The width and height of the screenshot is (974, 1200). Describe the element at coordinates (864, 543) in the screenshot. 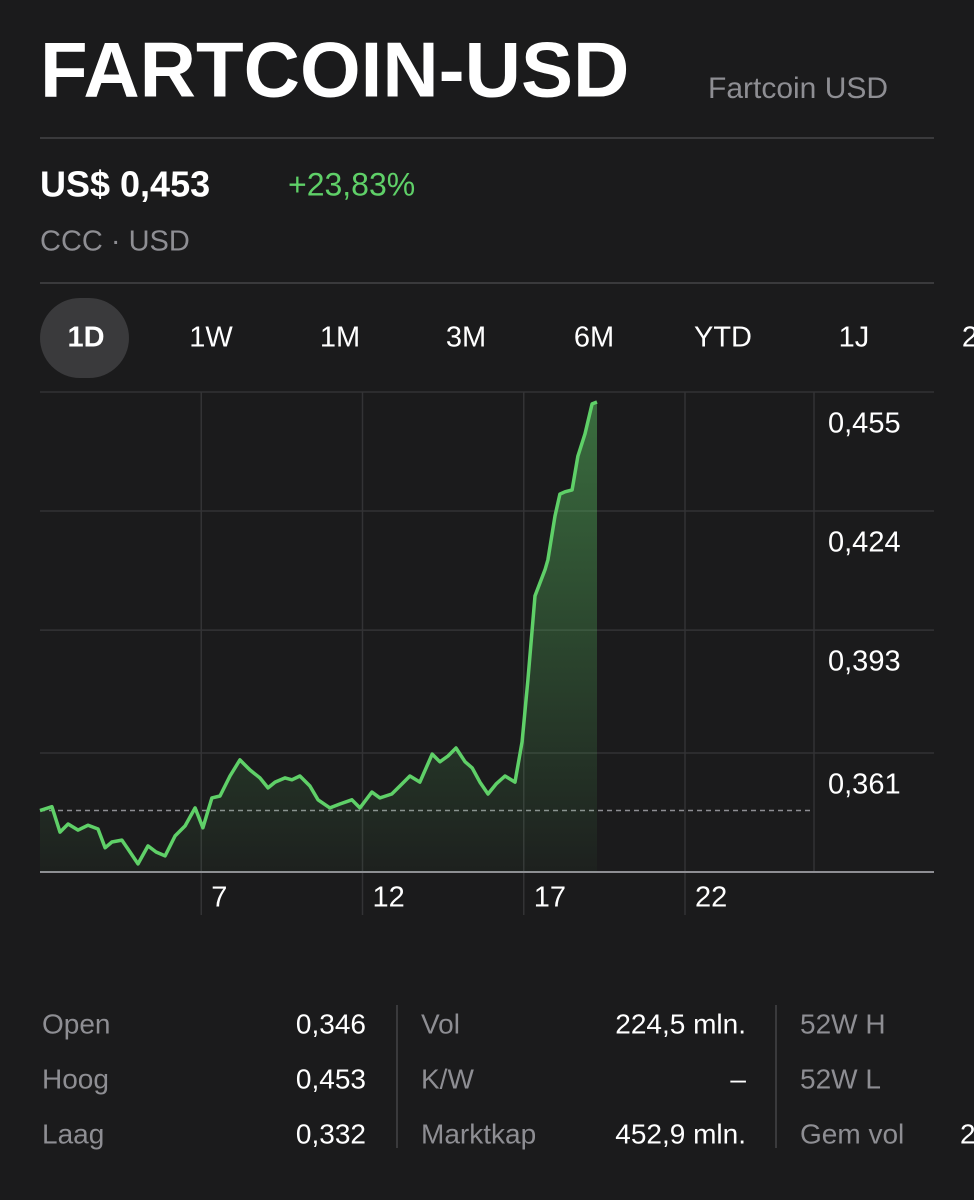

I see `y-tick-label: 0,424` at that location.